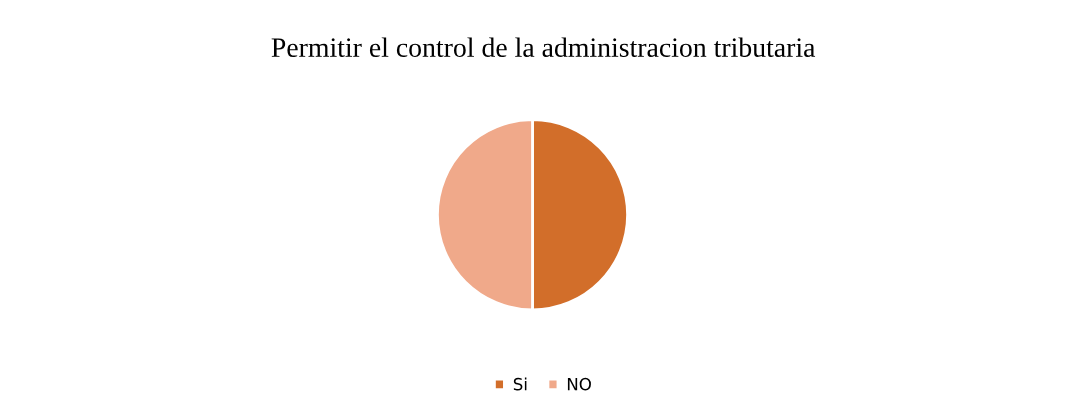 This screenshot has width=1065, height=417. Describe the element at coordinates (520, 384) in the screenshot. I see `legend-label: Si` at that location.